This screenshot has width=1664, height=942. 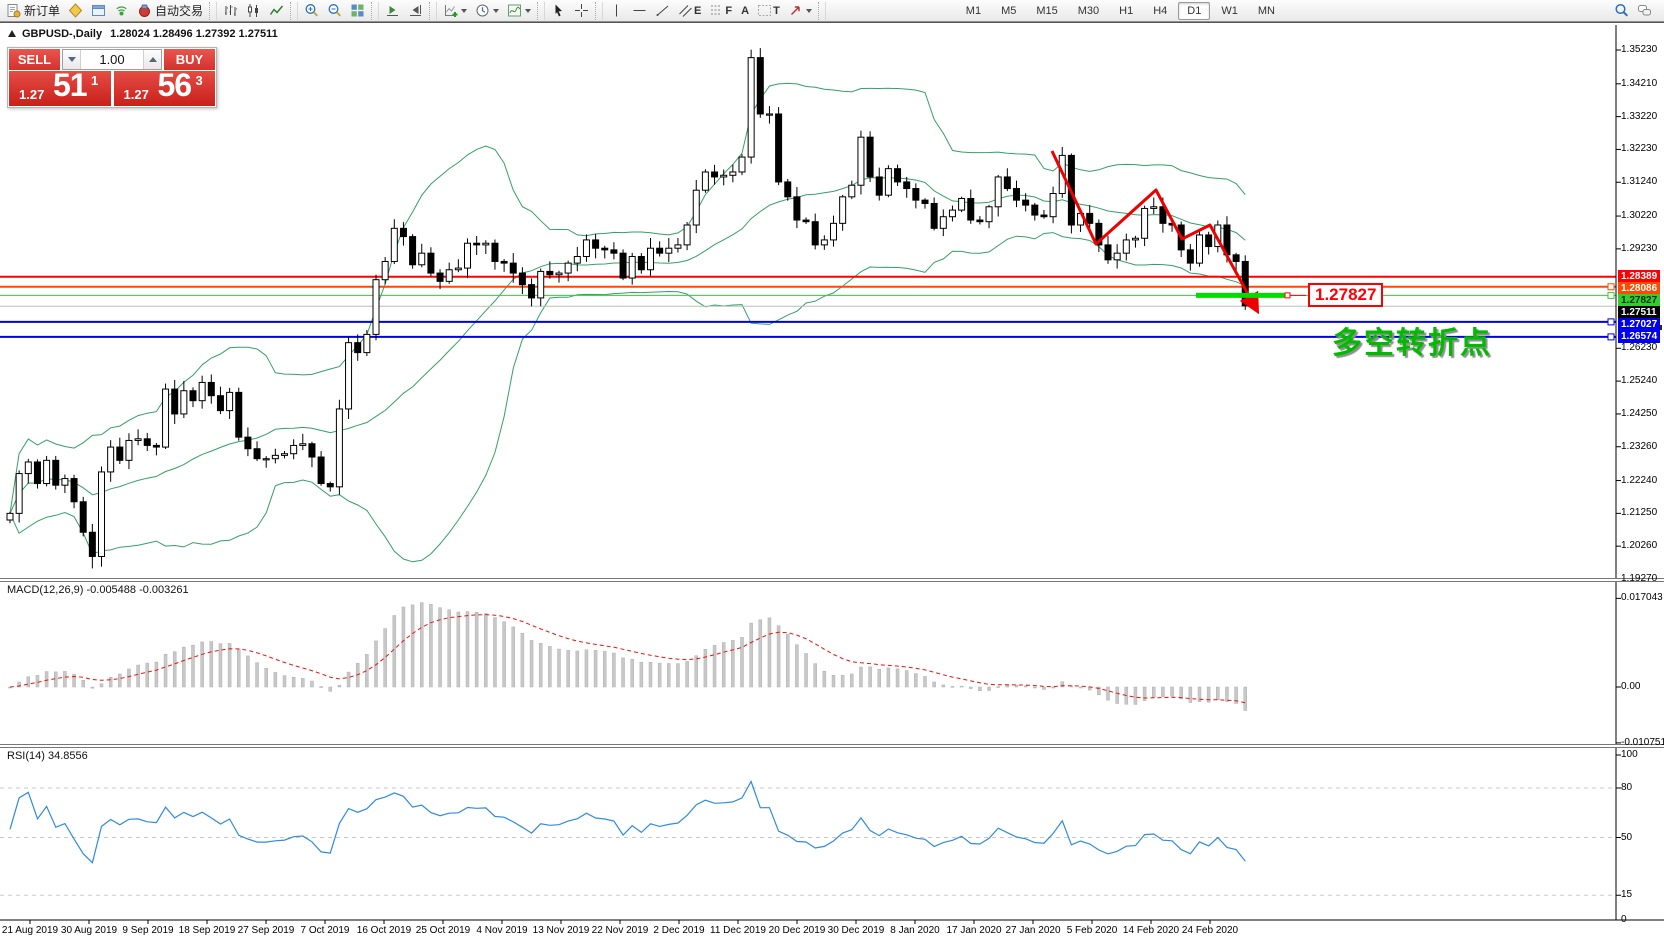 I want to click on timeframe-H4: H4, so click(x=1160, y=10).